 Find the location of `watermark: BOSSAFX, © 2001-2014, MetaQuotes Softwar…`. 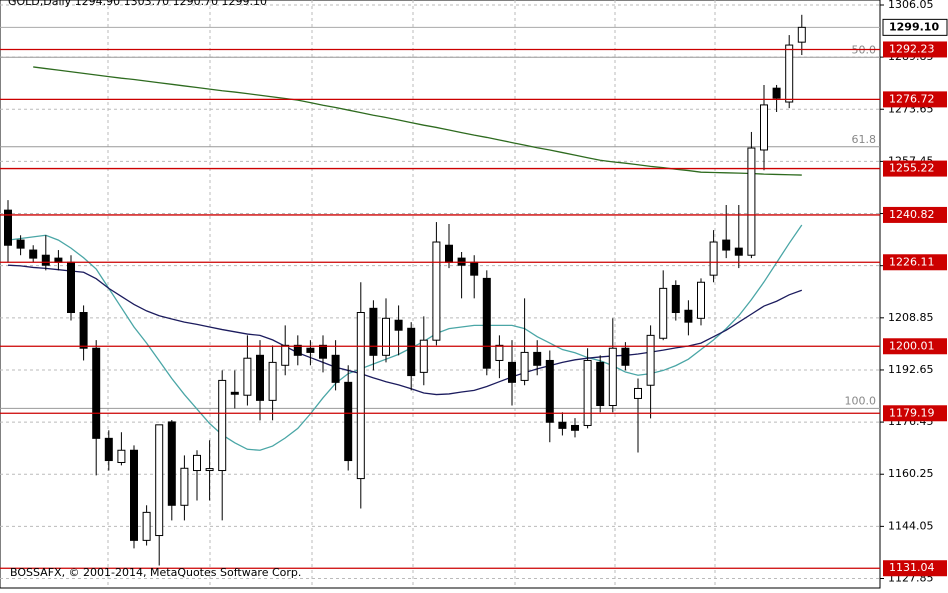

watermark: BOSSAFX, © 2001-2014, MetaQuotes Softwar… is located at coordinates (155, 572).